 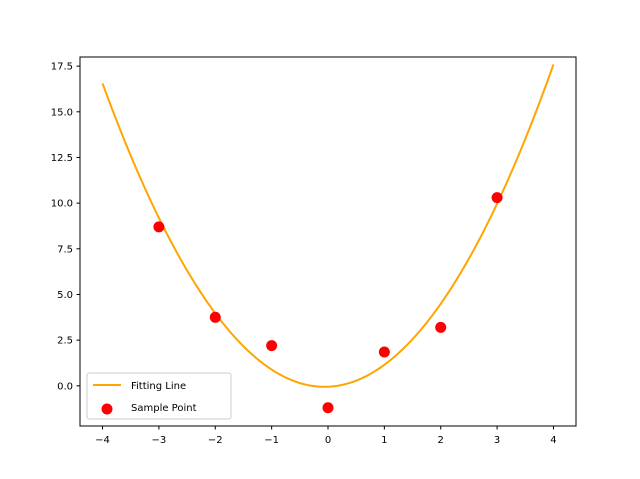 I want to click on y-tick-label: 5.0, so click(x=65, y=295).